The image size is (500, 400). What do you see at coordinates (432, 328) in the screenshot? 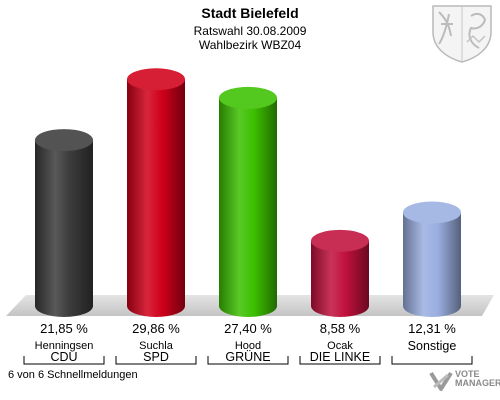
I see `bar-value-label: 12,31 %` at bounding box center [432, 328].